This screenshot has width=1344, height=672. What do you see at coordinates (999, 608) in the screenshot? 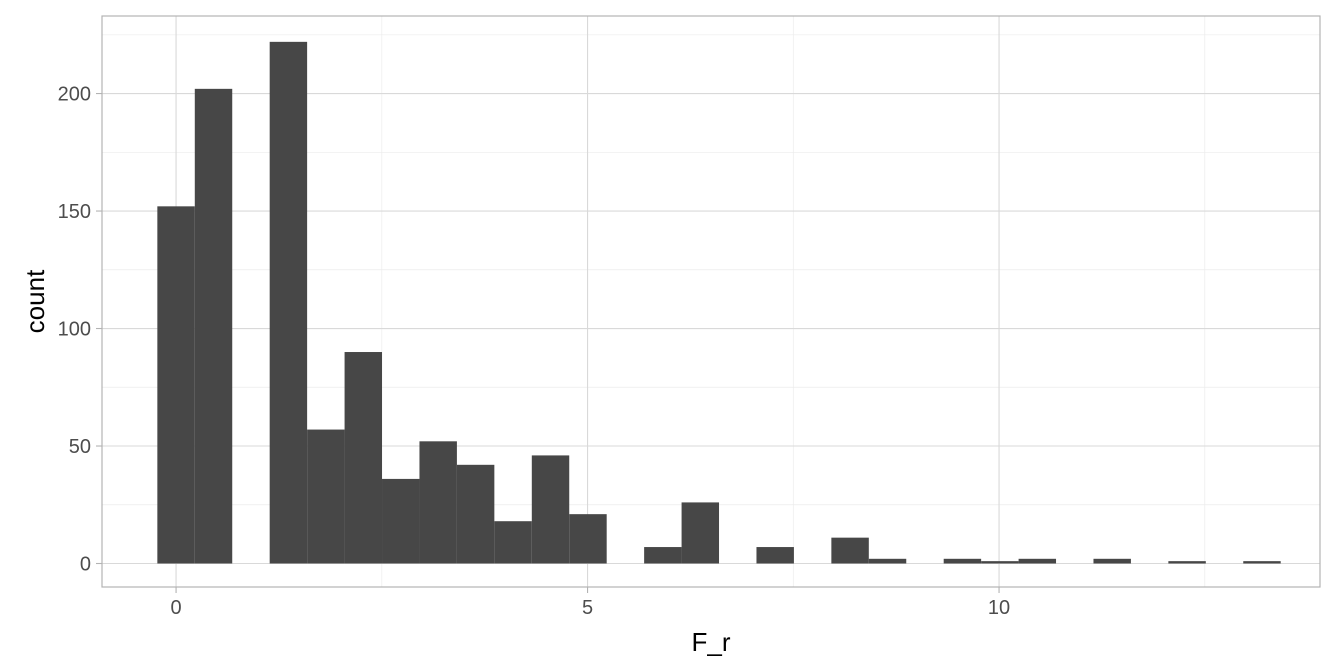
I see `x-tick-label: 10` at bounding box center [999, 608].